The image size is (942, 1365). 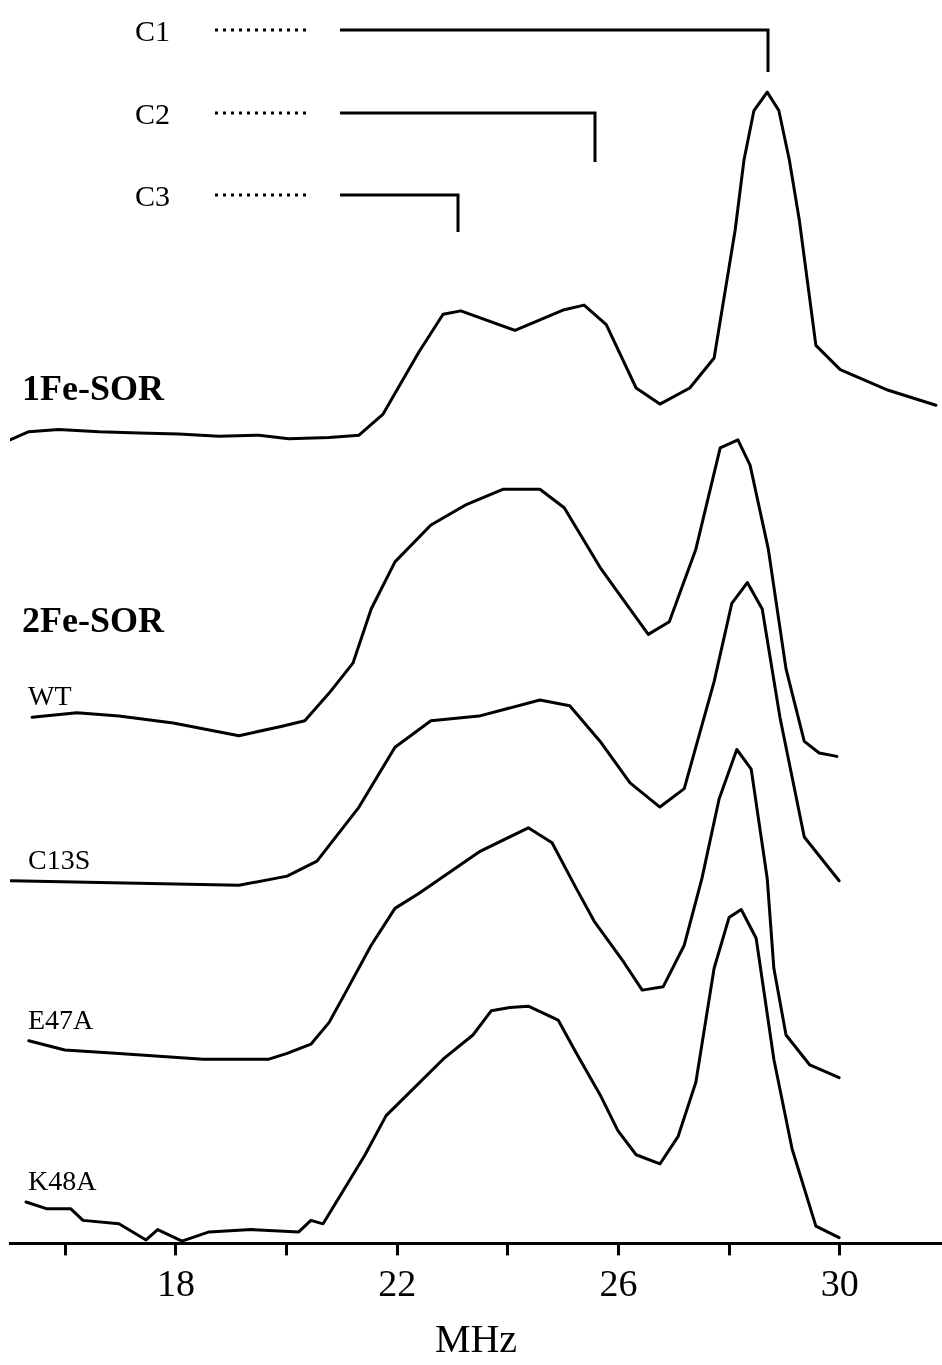 What do you see at coordinates (839, 1283) in the screenshot?
I see `x-tick-label: 30` at bounding box center [839, 1283].